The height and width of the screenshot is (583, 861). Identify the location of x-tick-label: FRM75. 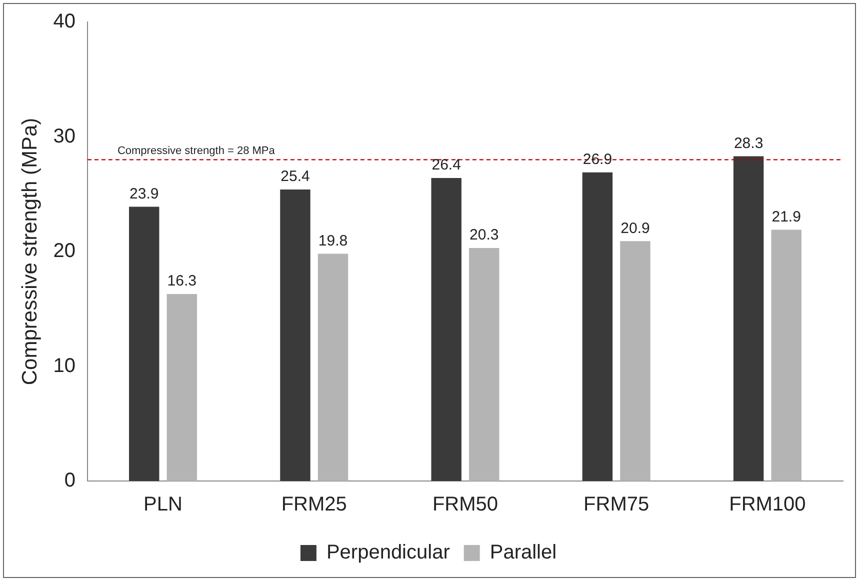
(617, 505).